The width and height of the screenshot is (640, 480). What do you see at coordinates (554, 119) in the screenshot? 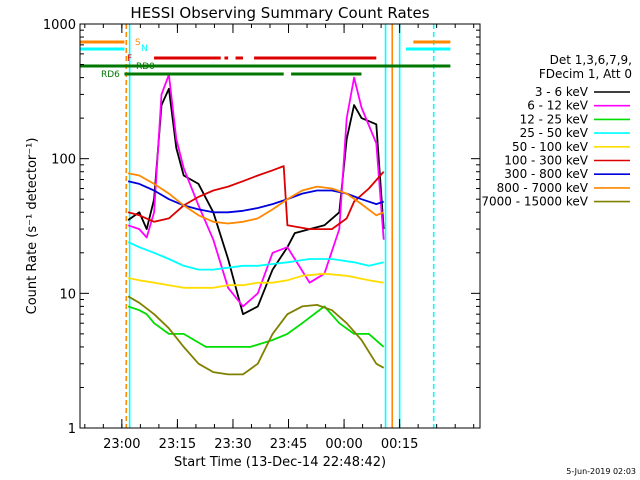
I see `legend-label-2: 12 - 25 keV` at bounding box center [554, 119].